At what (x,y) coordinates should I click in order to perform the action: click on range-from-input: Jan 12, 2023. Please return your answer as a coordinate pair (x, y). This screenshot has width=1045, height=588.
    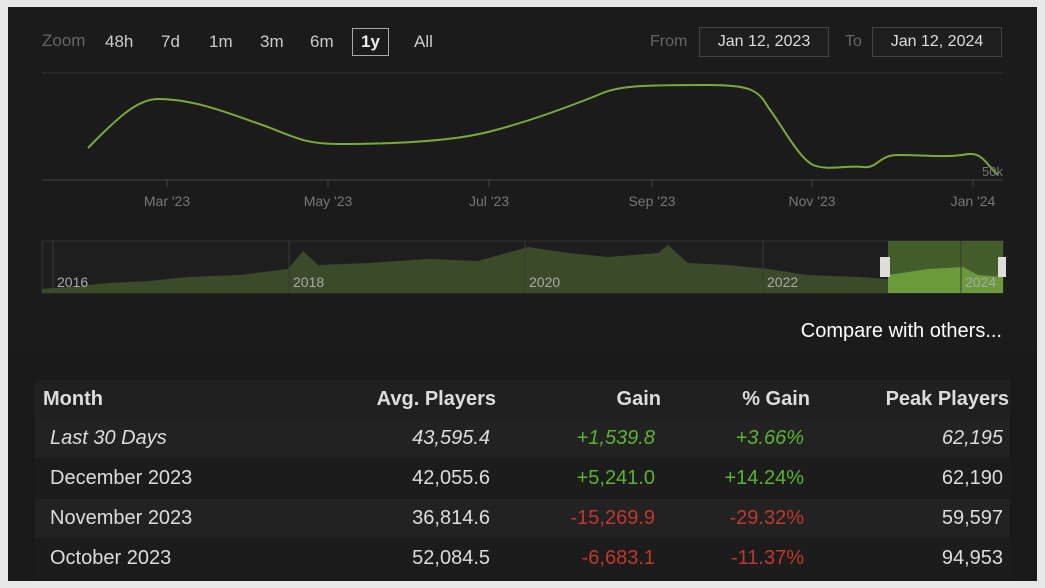
    Looking at the image, I should click on (764, 42).